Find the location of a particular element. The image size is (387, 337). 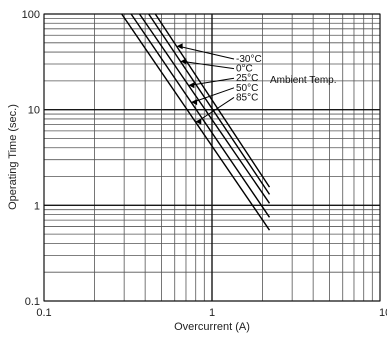

y-tick-label: 100 is located at coordinates (31, 15).